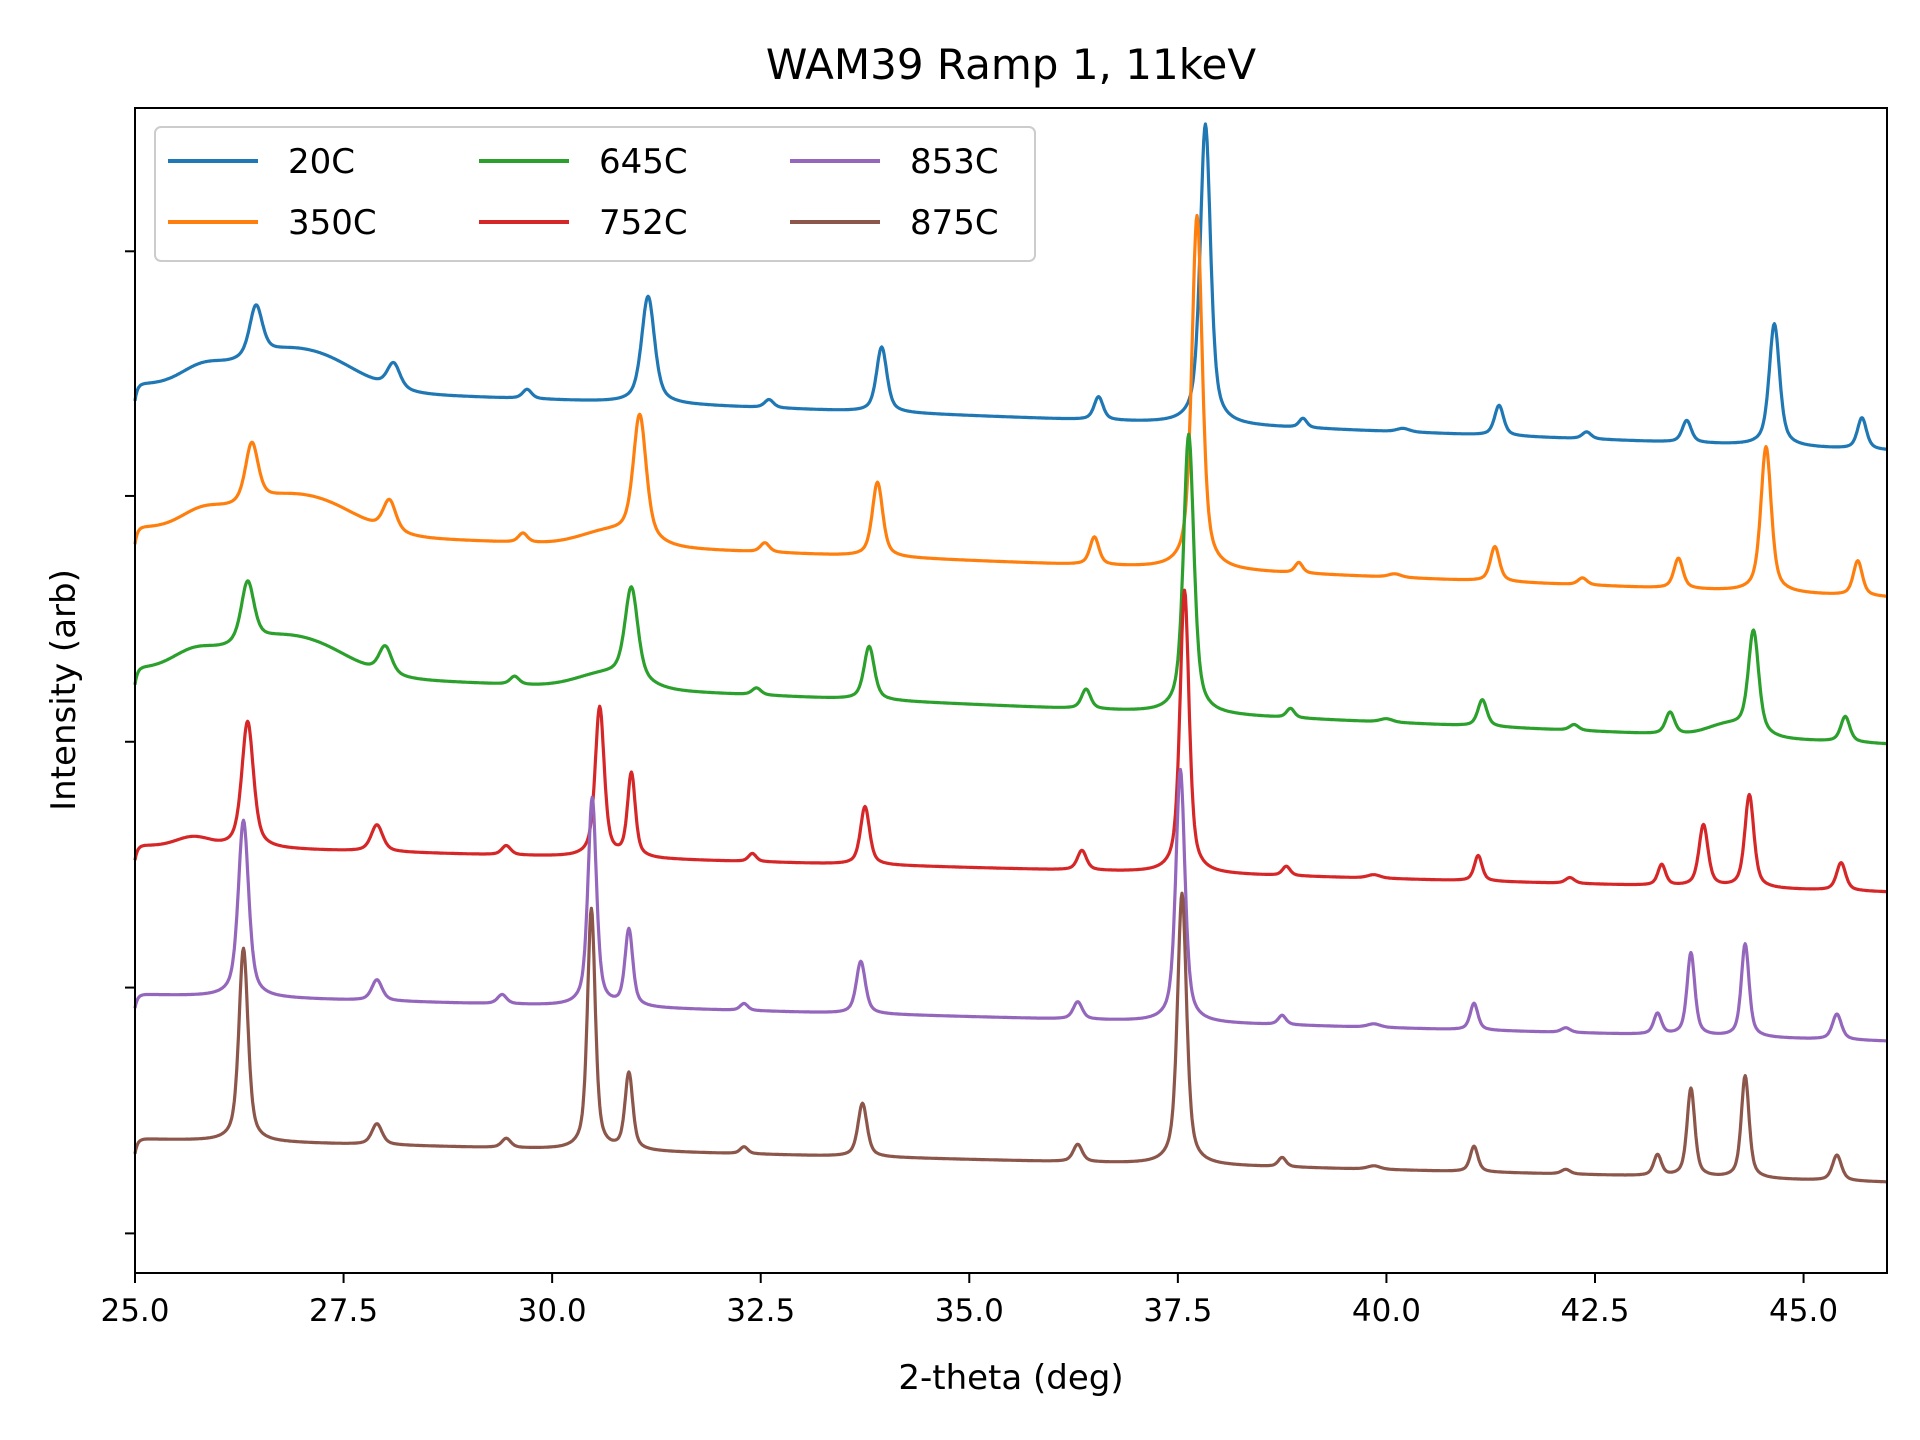  Describe the element at coordinates (321, 162) in the screenshot. I see `legend-label: 20C` at that location.